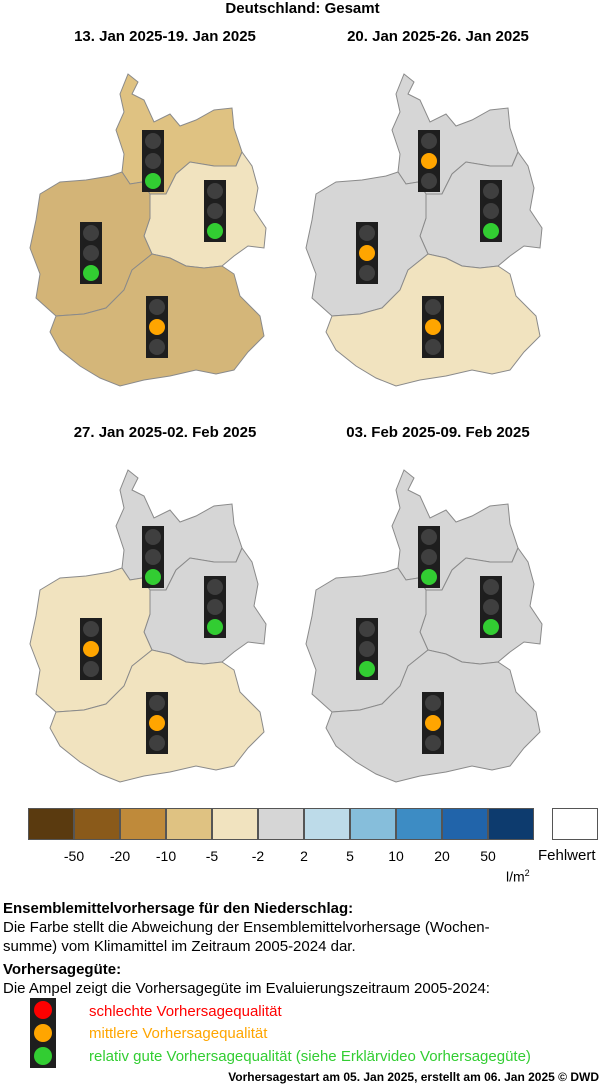 This screenshot has width=605, height=1088. I want to click on quality-bad-label: schlechte Vorhersagequalität, so click(185, 1011).